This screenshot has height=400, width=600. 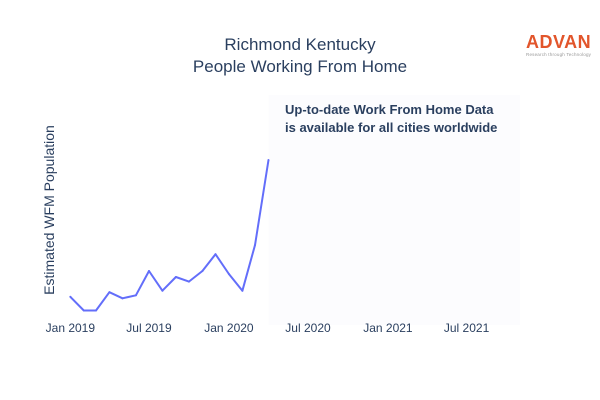 I want to click on series-layer, so click(x=169, y=235).